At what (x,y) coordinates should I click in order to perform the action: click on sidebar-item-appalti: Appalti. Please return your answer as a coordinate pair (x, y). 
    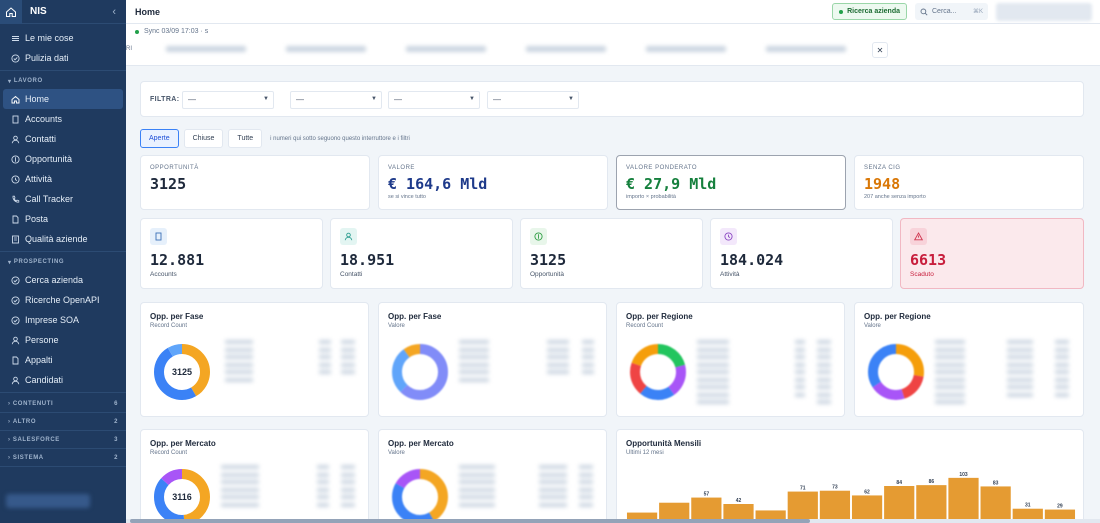
    Looking at the image, I should click on (63, 360).